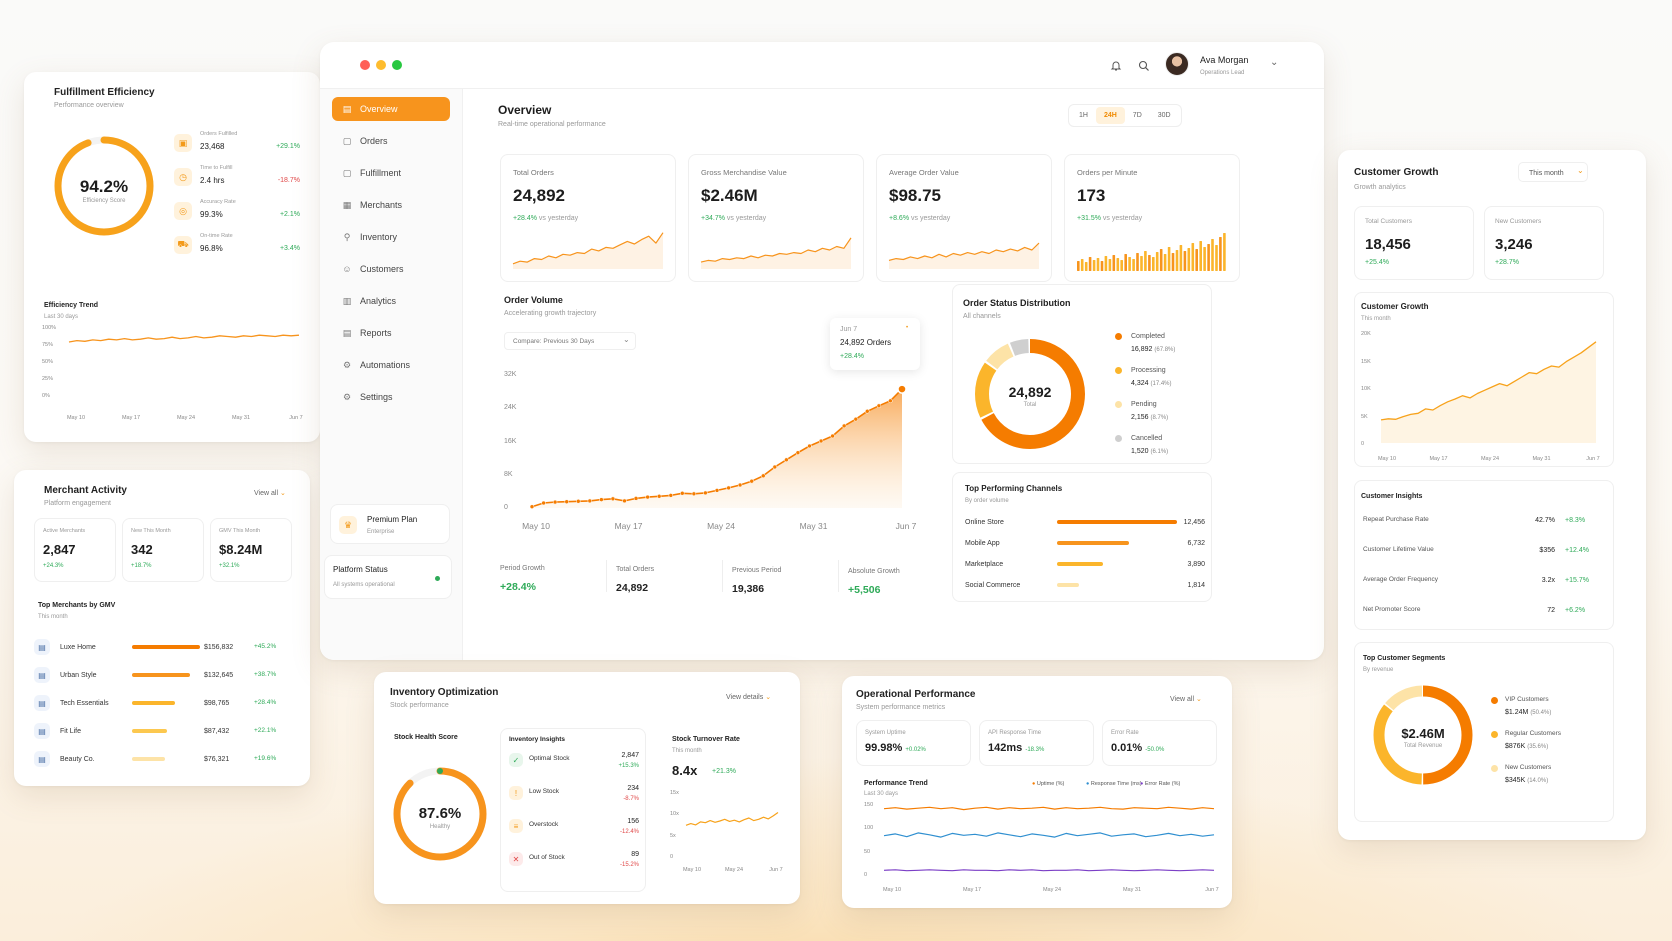  Describe the element at coordinates (1137, 115) in the screenshot. I see `range-tab-7d: 7D` at that location.